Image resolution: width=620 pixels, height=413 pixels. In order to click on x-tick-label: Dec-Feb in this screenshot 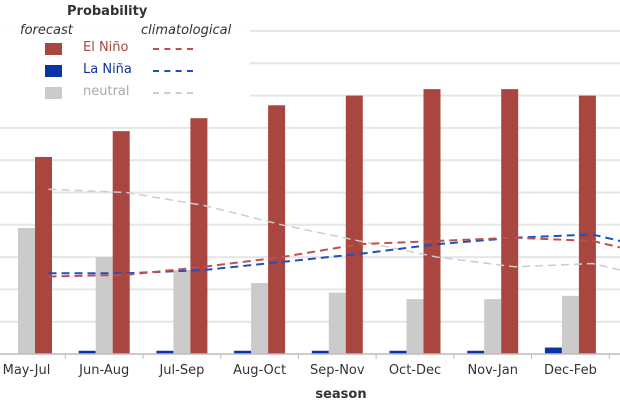, I will do `click(570, 370)`.